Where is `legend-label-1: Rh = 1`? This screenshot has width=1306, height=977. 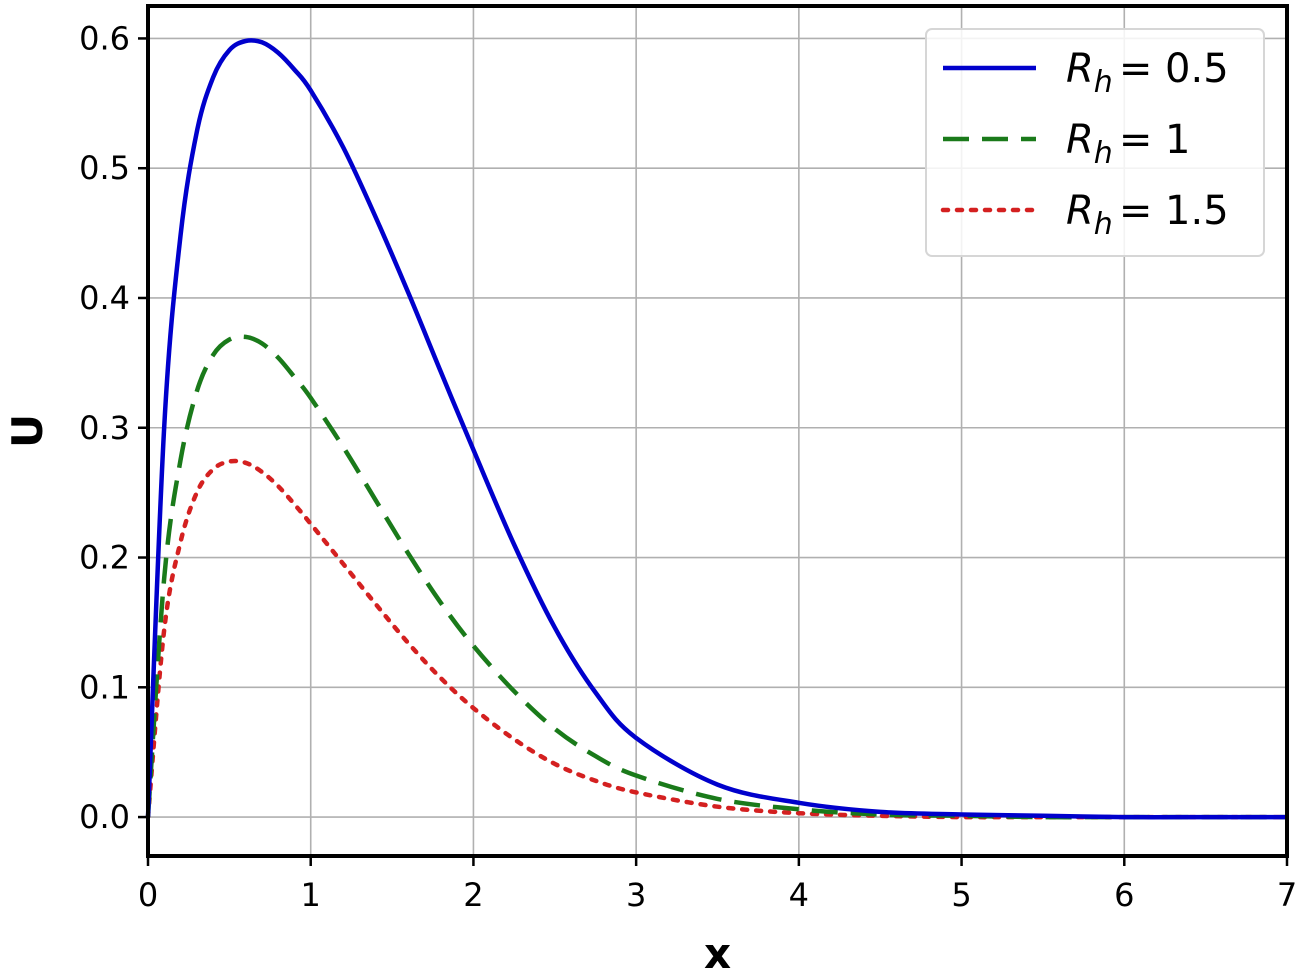
legend-label-1: Rh = 1 is located at coordinates (1128, 144).